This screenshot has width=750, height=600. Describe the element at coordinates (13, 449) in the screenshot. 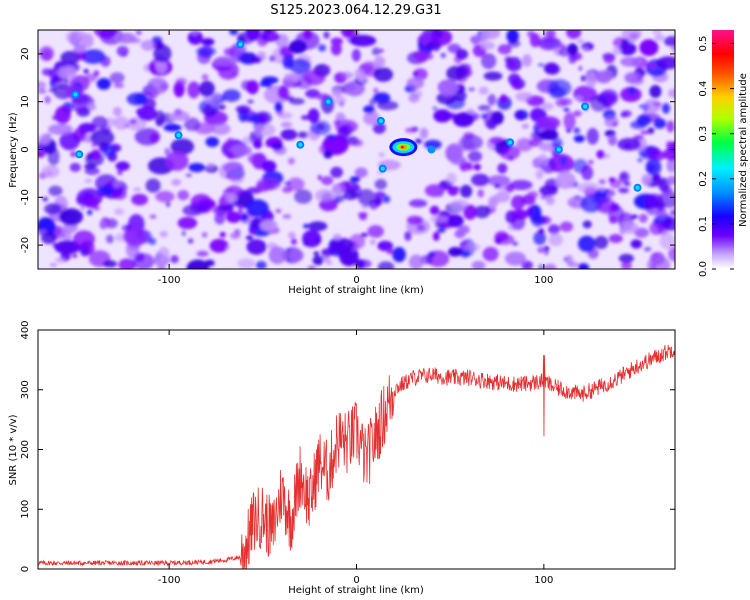

I see `snr-ylabel: SNR (10 * v/v)` at that location.